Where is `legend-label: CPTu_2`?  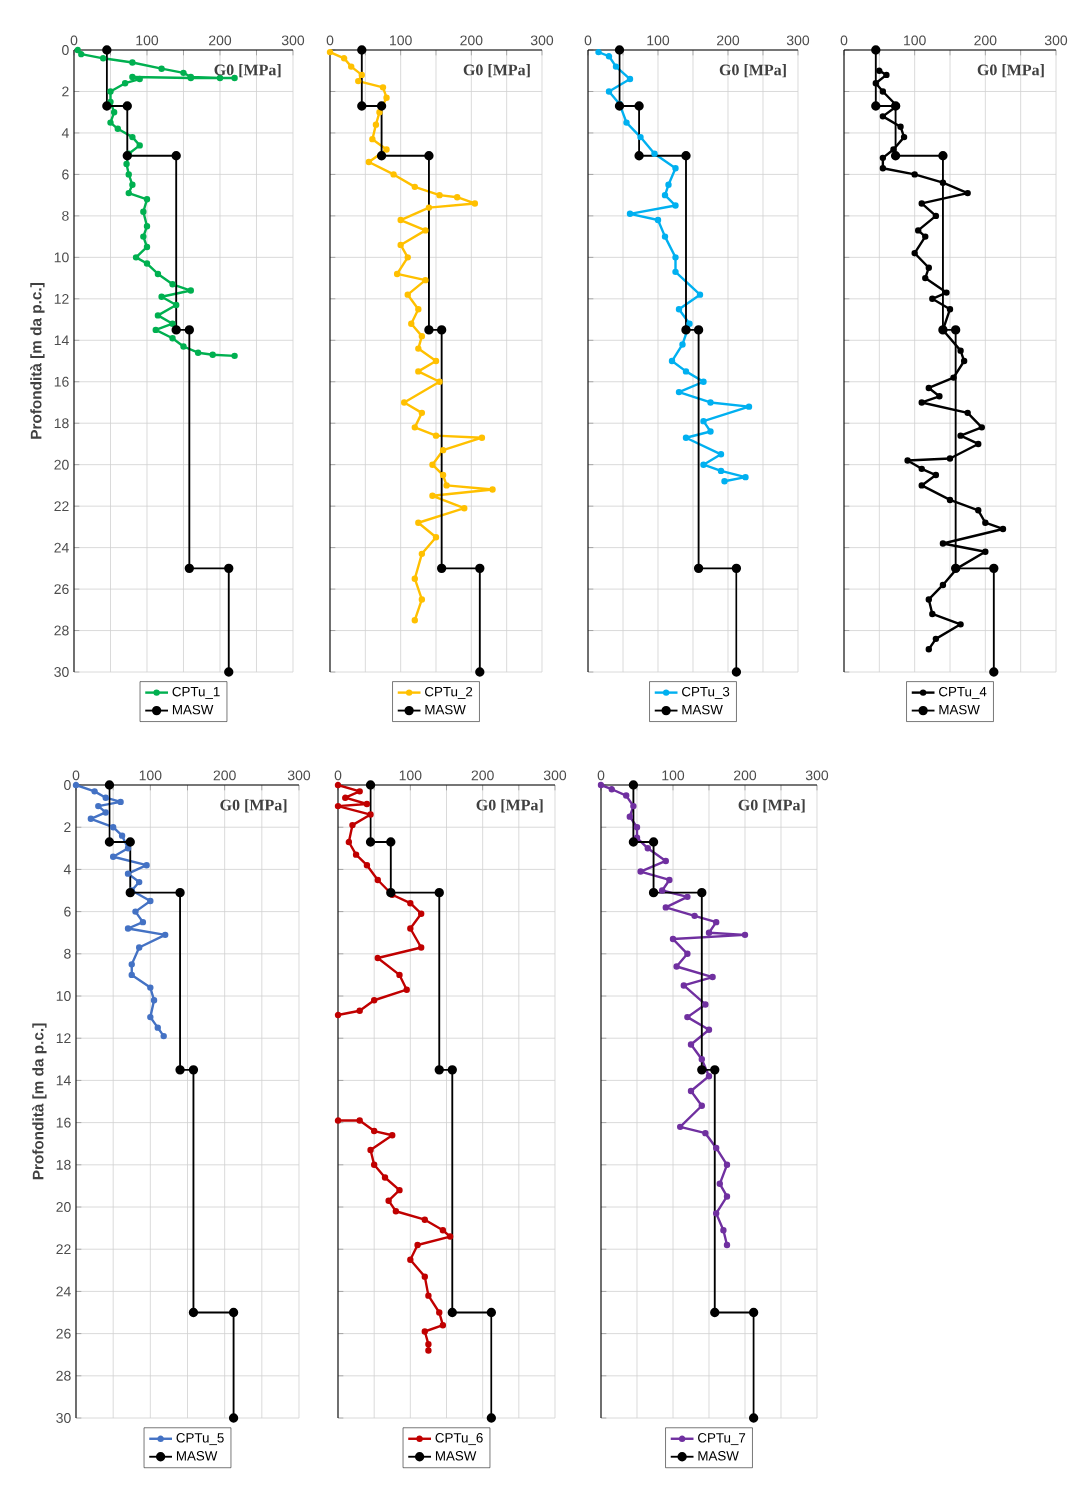
legend-label: CPTu_2 is located at coordinates (449, 692).